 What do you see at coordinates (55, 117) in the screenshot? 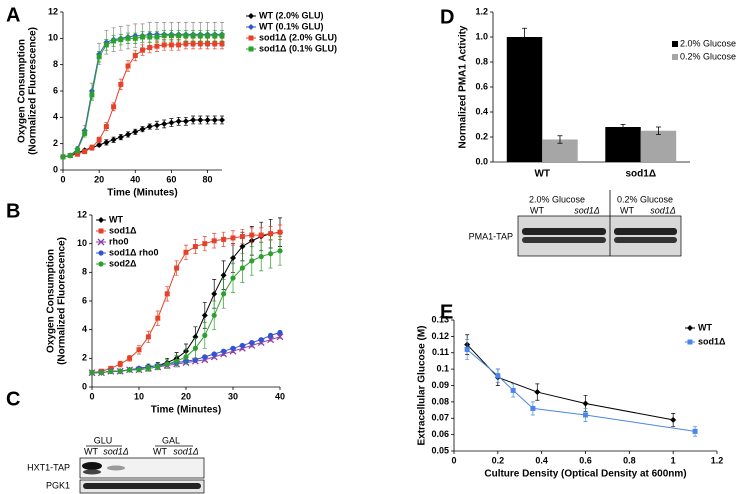
I see `y-tick-label: 4` at bounding box center [55, 117].